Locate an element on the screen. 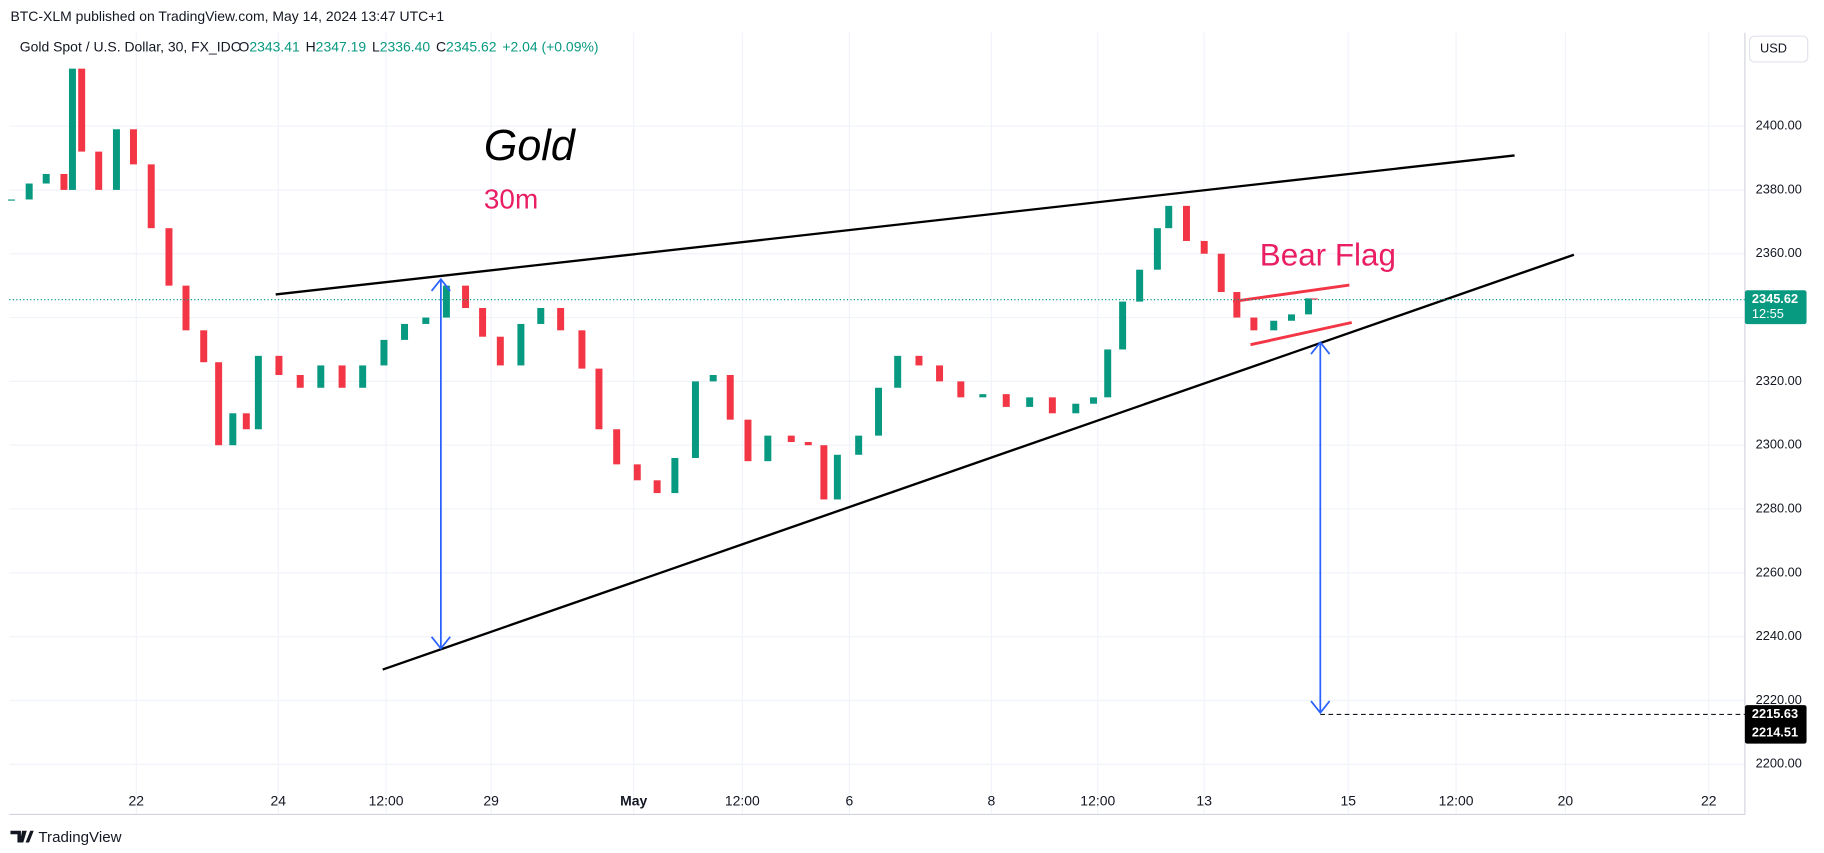  y-tick-label: 2220.00 is located at coordinates (1779, 699).